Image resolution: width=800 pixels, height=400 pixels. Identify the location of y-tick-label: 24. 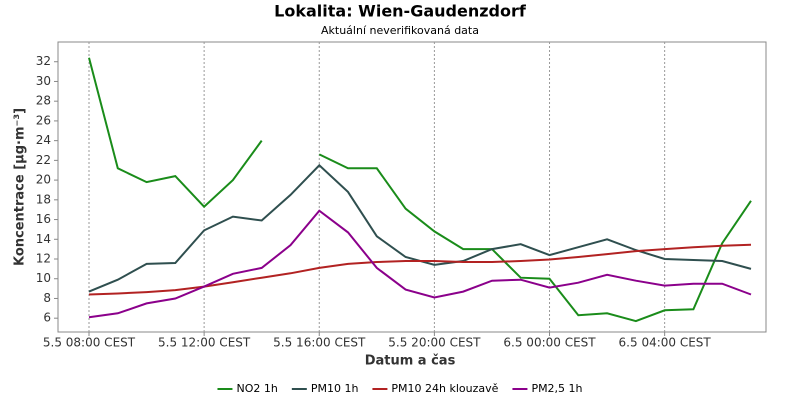
(43, 140).